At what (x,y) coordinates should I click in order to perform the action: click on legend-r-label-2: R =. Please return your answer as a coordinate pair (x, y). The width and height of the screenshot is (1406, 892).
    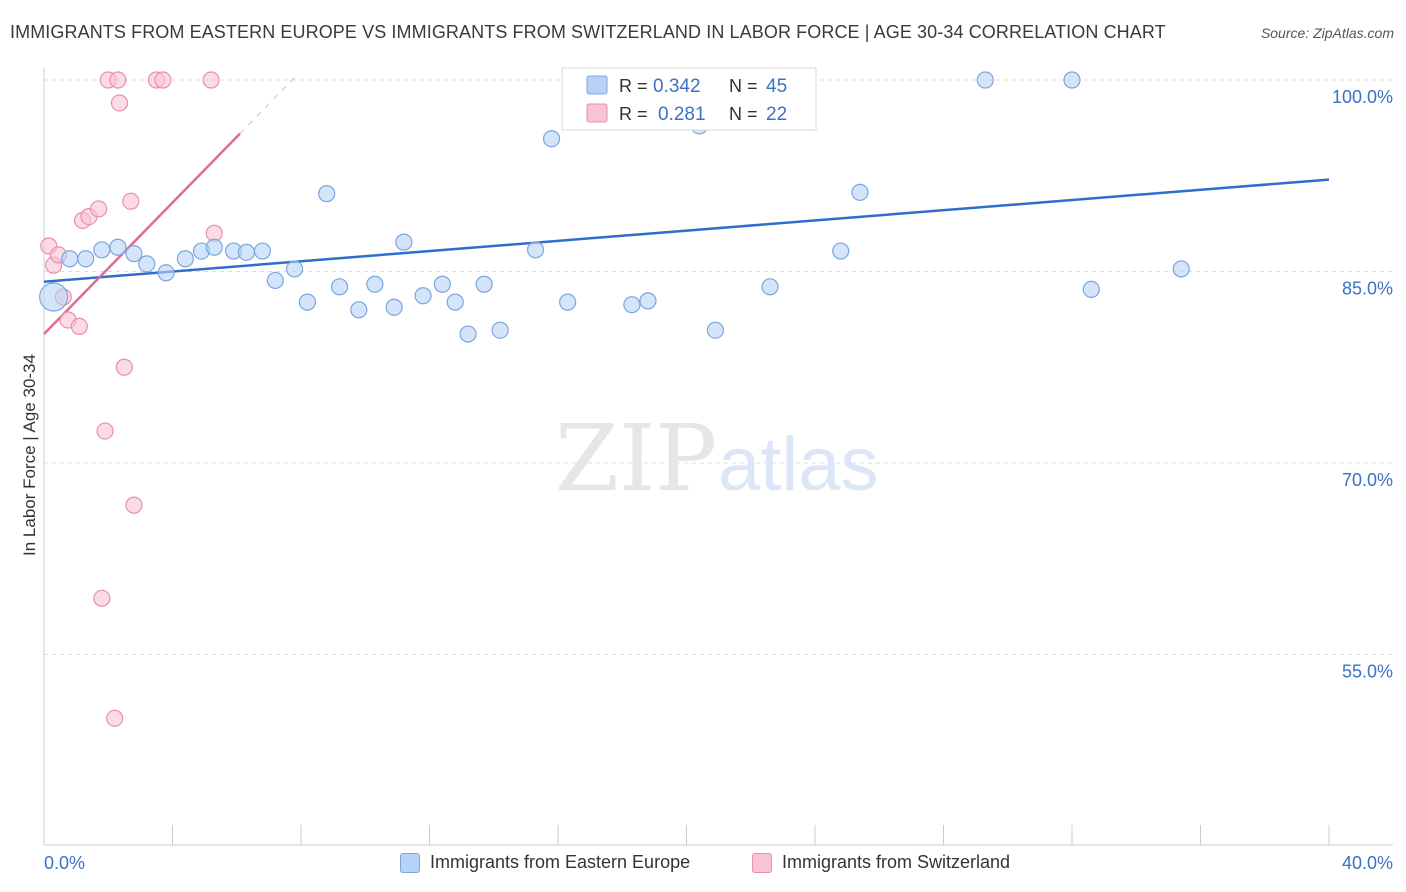
    Looking at the image, I should click on (633, 114).